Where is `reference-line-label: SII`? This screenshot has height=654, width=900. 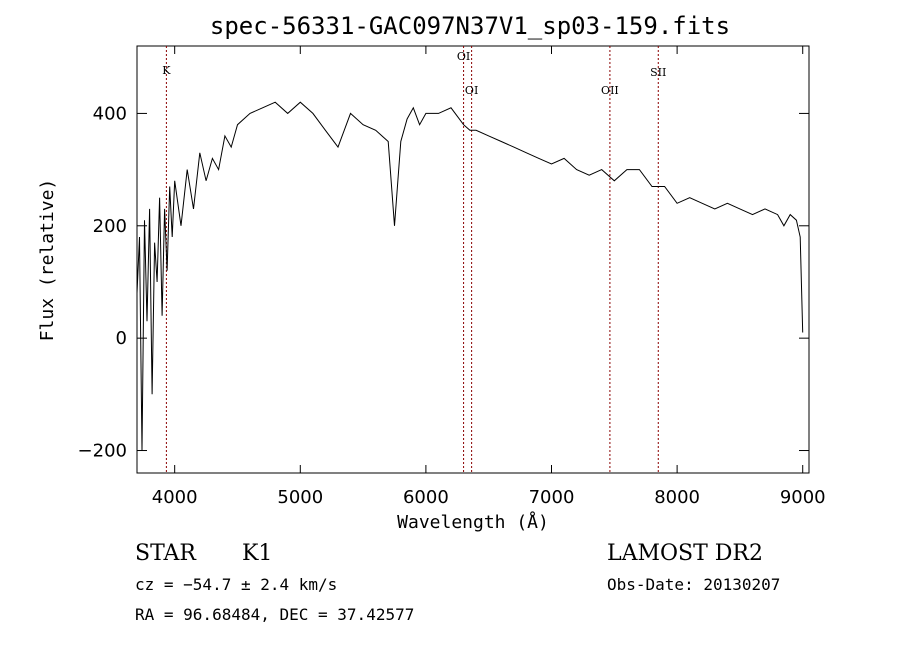 reference-line-label: SII is located at coordinates (658, 72).